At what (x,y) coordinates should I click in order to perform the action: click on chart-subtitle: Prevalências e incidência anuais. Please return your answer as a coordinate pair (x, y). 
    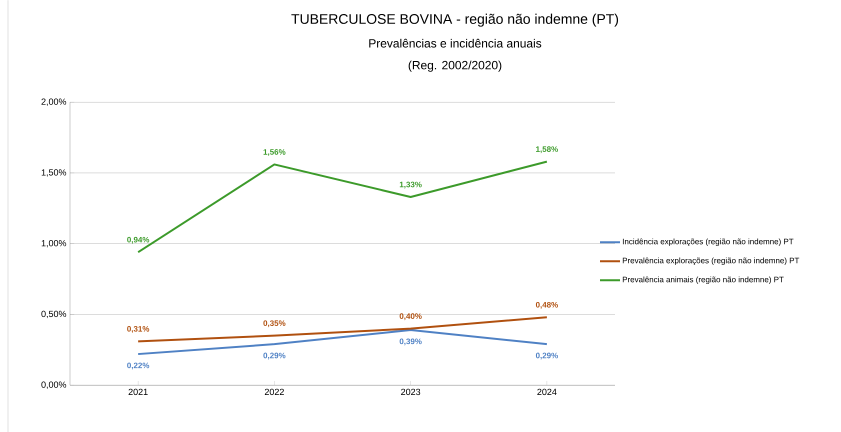
    Looking at the image, I should click on (455, 43).